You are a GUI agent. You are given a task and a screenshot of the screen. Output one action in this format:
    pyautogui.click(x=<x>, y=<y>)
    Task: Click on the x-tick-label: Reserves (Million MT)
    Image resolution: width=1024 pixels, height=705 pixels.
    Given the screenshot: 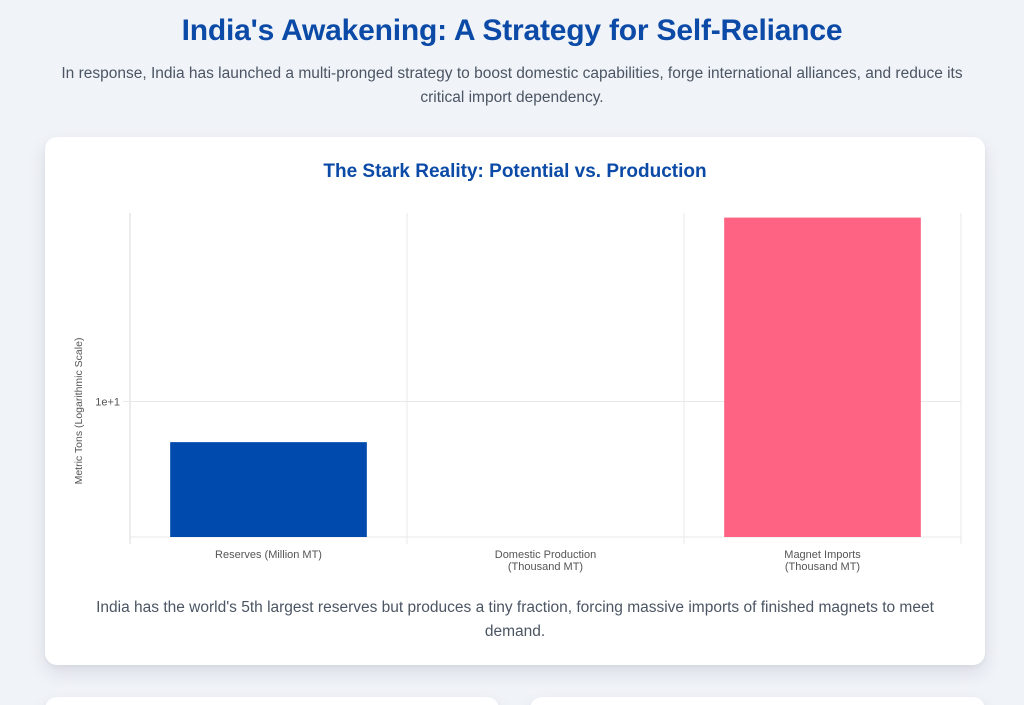 What is the action you would take?
    pyautogui.click(x=268, y=555)
    